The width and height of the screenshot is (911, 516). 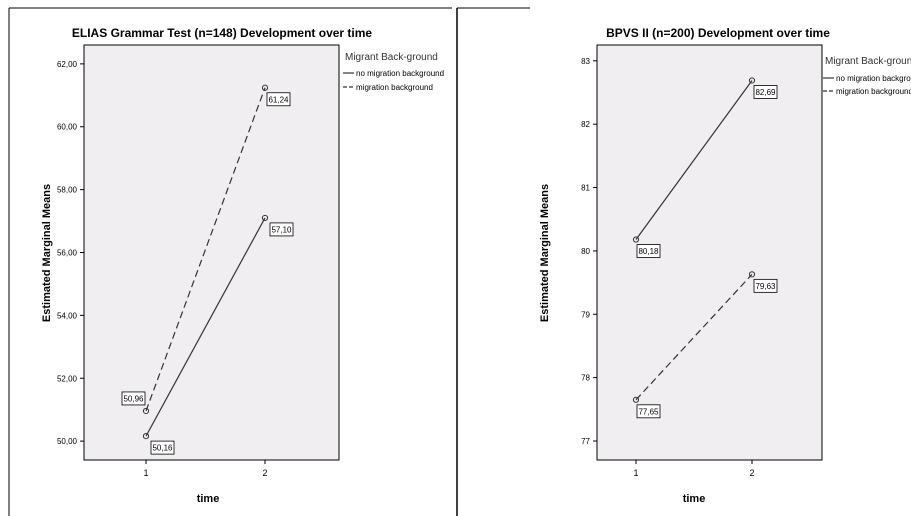 I want to click on y-tick-label: 52,00, so click(x=67, y=378).